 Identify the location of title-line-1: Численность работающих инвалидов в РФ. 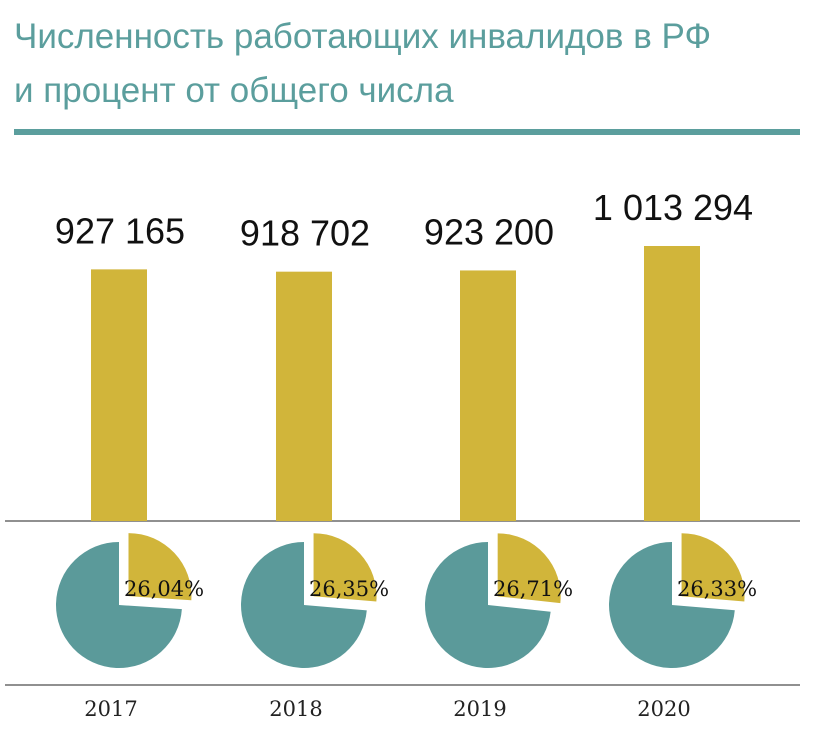
(363, 36).